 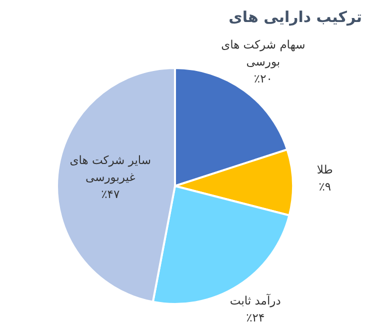 I want to click on data-label: ٪۹, so click(x=325, y=186).